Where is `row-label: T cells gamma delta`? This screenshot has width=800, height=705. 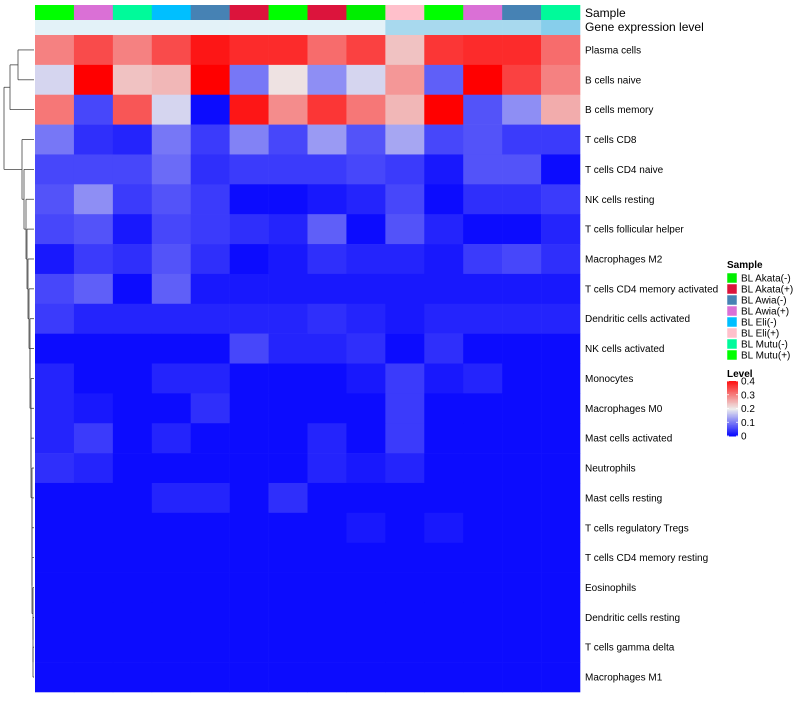
row-label: T cells gamma delta is located at coordinates (630, 648).